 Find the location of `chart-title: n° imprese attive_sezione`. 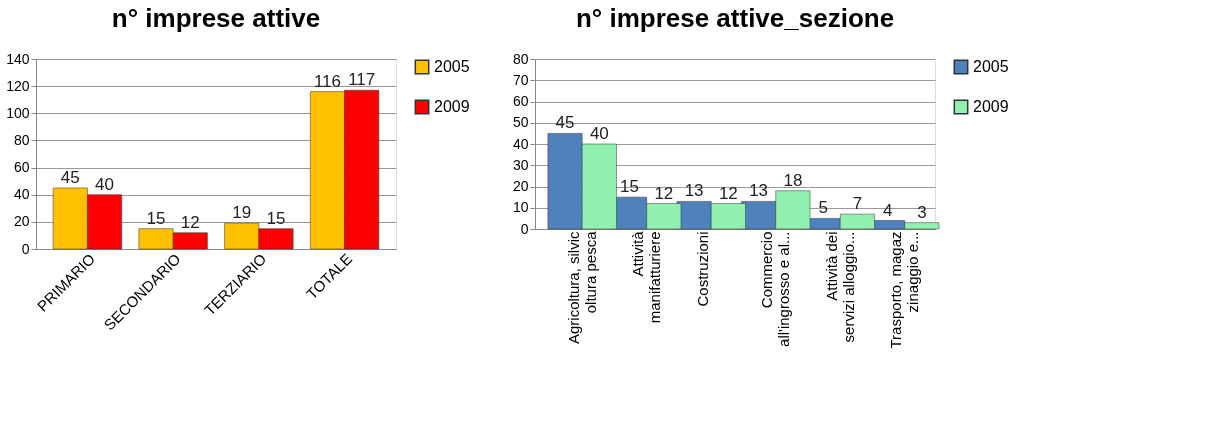

chart-title: n° imprese attive_sezione is located at coordinates (735, 18).